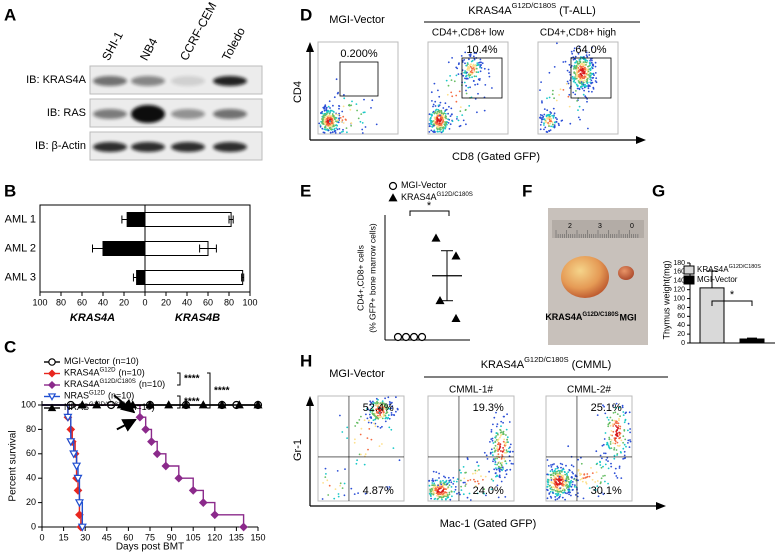  What do you see at coordinates (681, 334) in the screenshot?
I see `y-tick-label: 20` at bounding box center [681, 334].